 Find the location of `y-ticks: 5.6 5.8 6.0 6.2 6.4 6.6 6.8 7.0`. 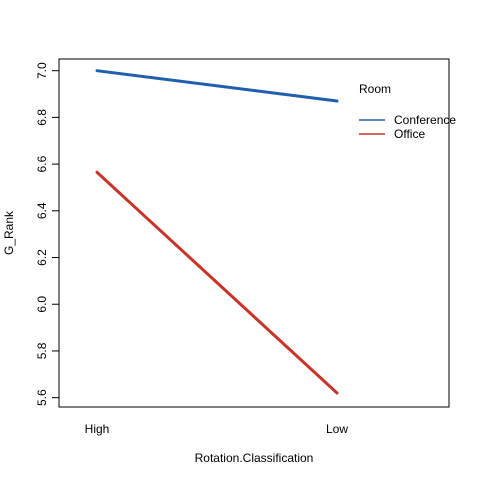

y-ticks: 5.6 5.8 6.0 6.2 6.4 6.6 6.8 7.0 is located at coordinates (47, 234).